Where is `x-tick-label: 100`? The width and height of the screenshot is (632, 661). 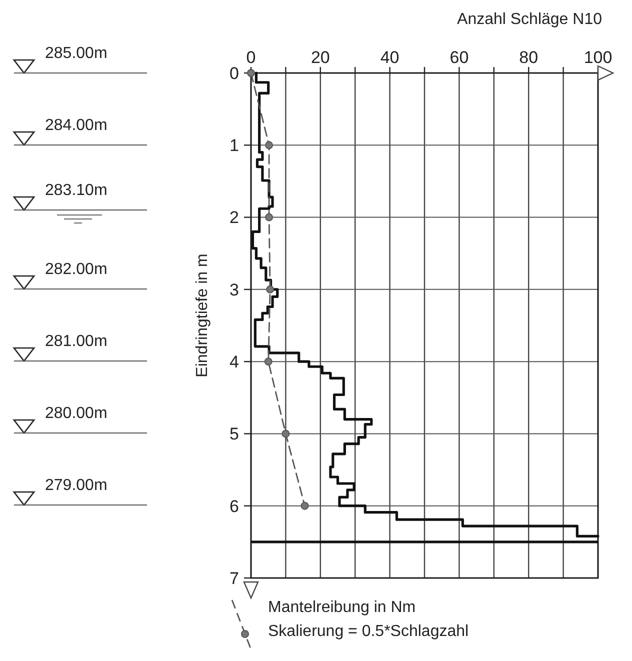 x-tick-label: 100 is located at coordinates (598, 57).